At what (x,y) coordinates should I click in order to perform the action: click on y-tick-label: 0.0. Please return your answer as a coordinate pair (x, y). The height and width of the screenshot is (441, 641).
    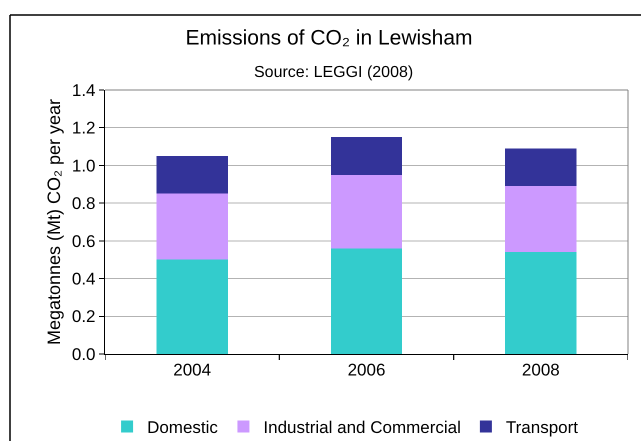
    Looking at the image, I should click on (84, 354).